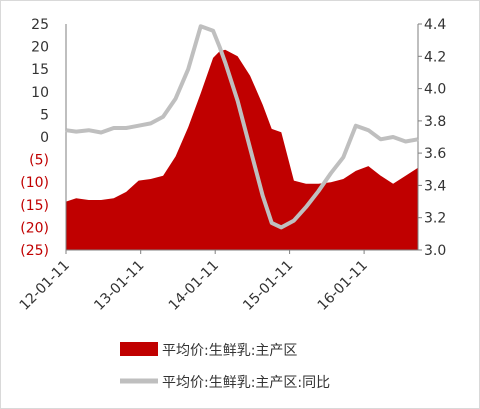  I want to click on x-tick-label: 15-01-11, so click(268, 286).